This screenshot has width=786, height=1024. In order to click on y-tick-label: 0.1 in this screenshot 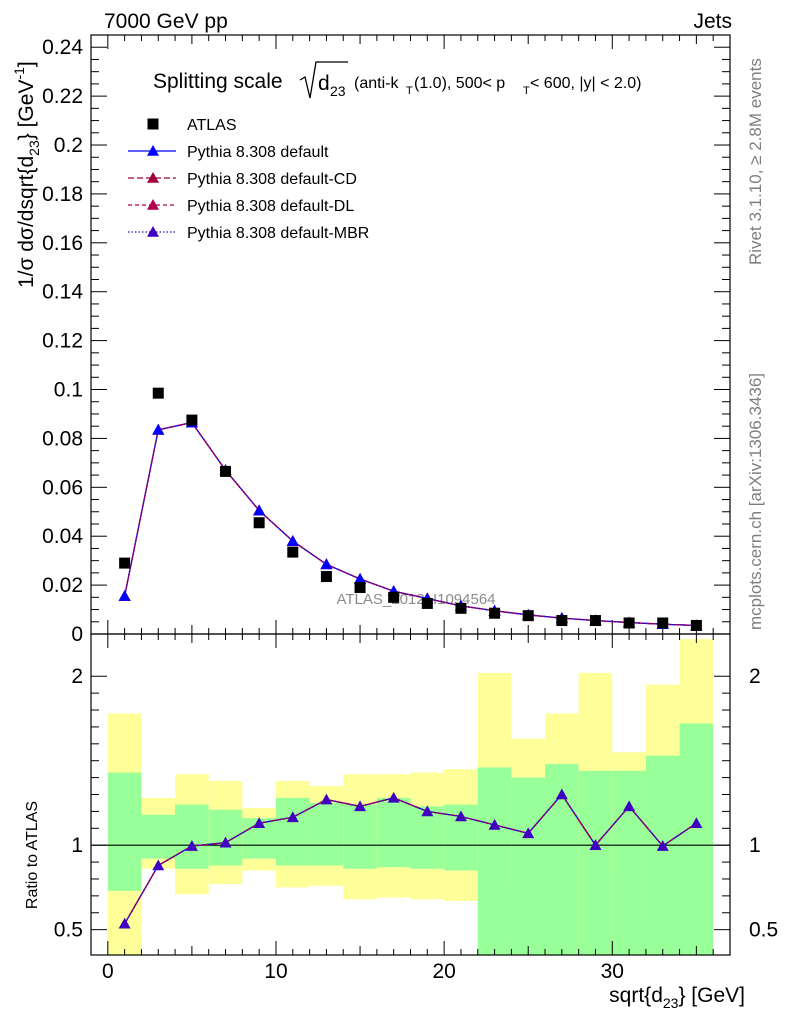, I will do `click(68, 390)`.